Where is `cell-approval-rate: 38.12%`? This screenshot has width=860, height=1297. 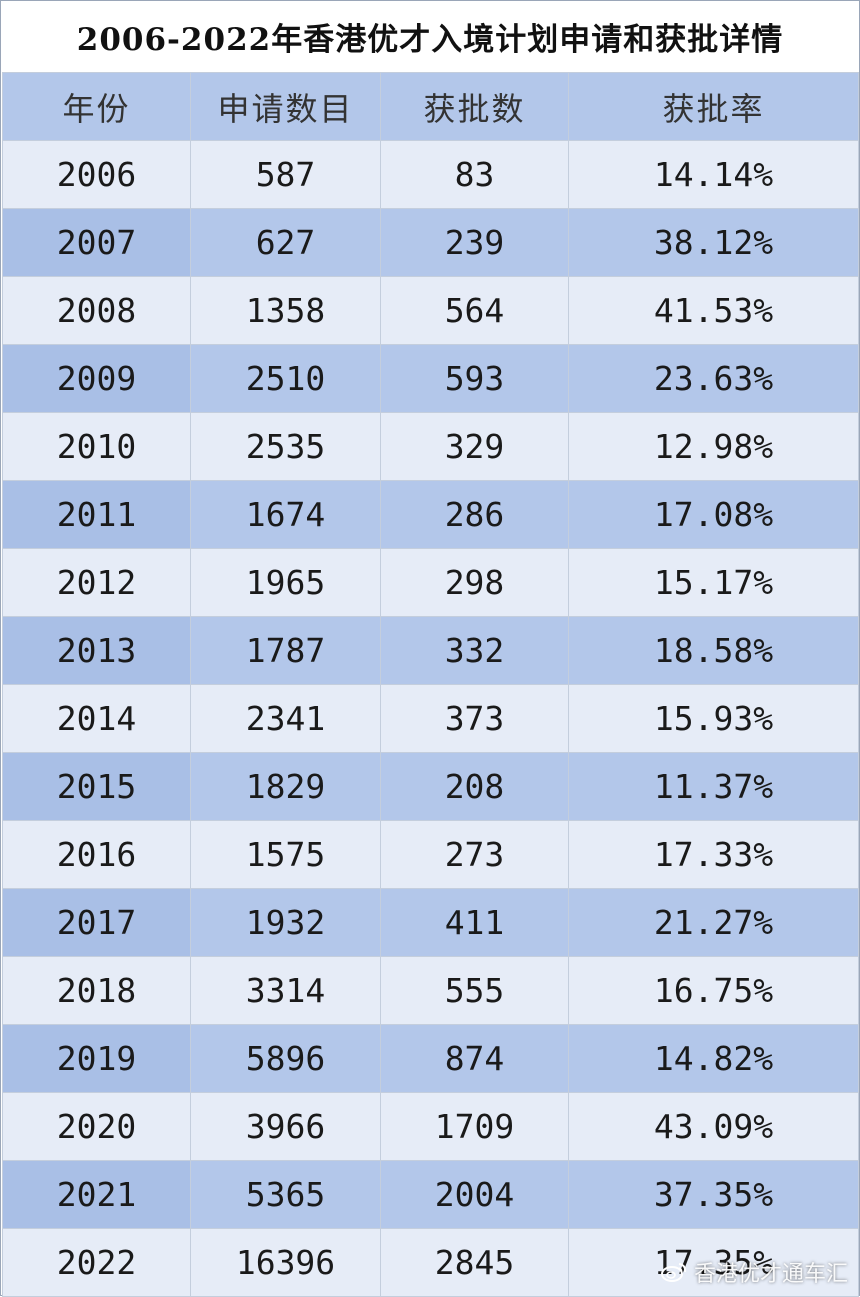 cell-approval-rate: 38.12% is located at coordinates (713, 242).